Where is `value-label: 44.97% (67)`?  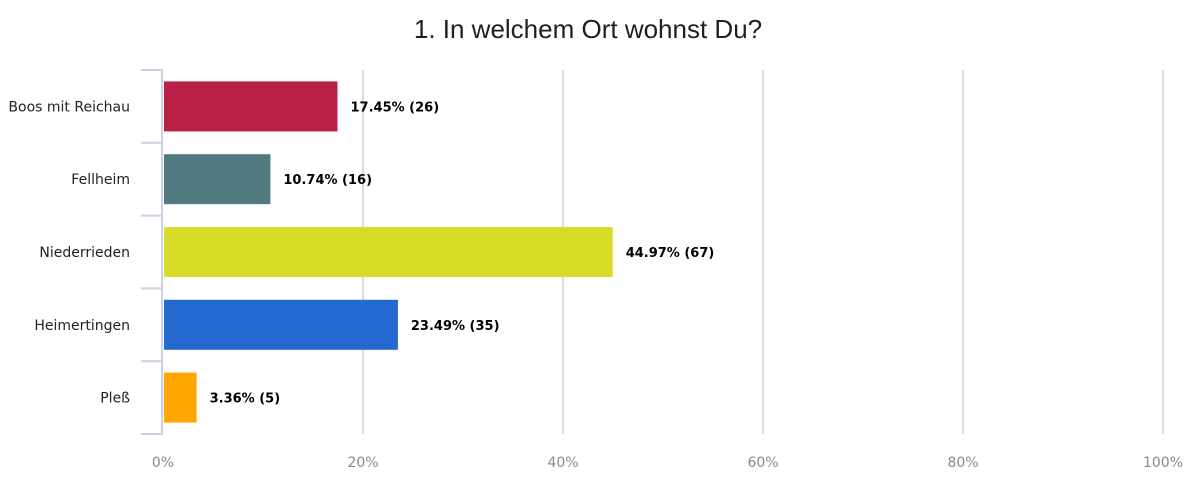 value-label: 44.97% (67) is located at coordinates (670, 253).